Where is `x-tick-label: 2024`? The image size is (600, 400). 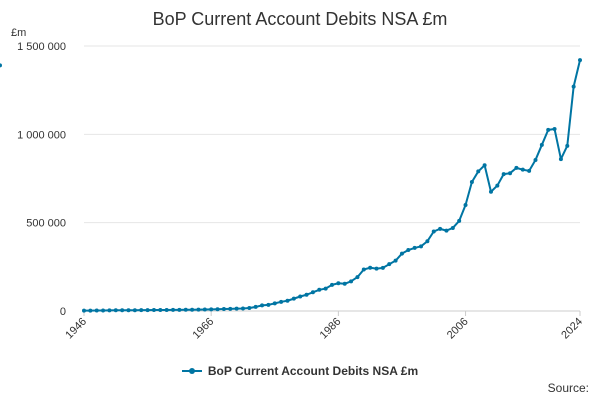 x-tick-label: 2024 is located at coordinates (572, 329).